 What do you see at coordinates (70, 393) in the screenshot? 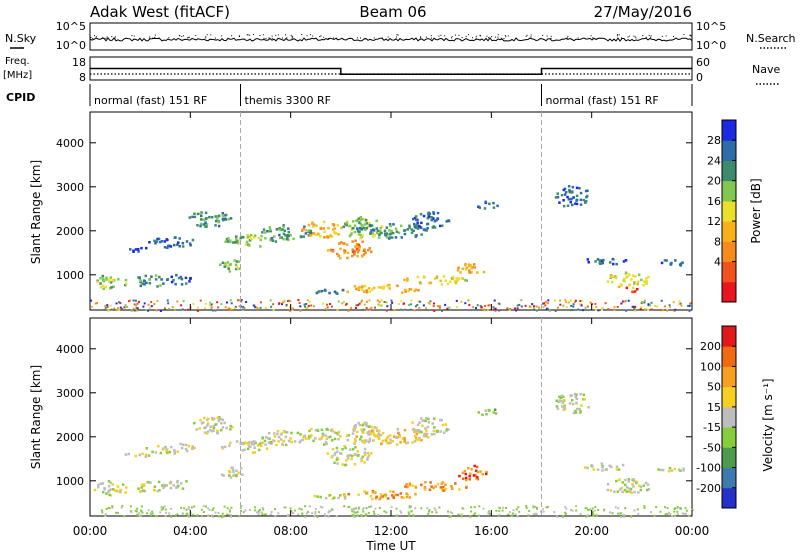
I see `ytick-label: 3000` at bounding box center [70, 393].